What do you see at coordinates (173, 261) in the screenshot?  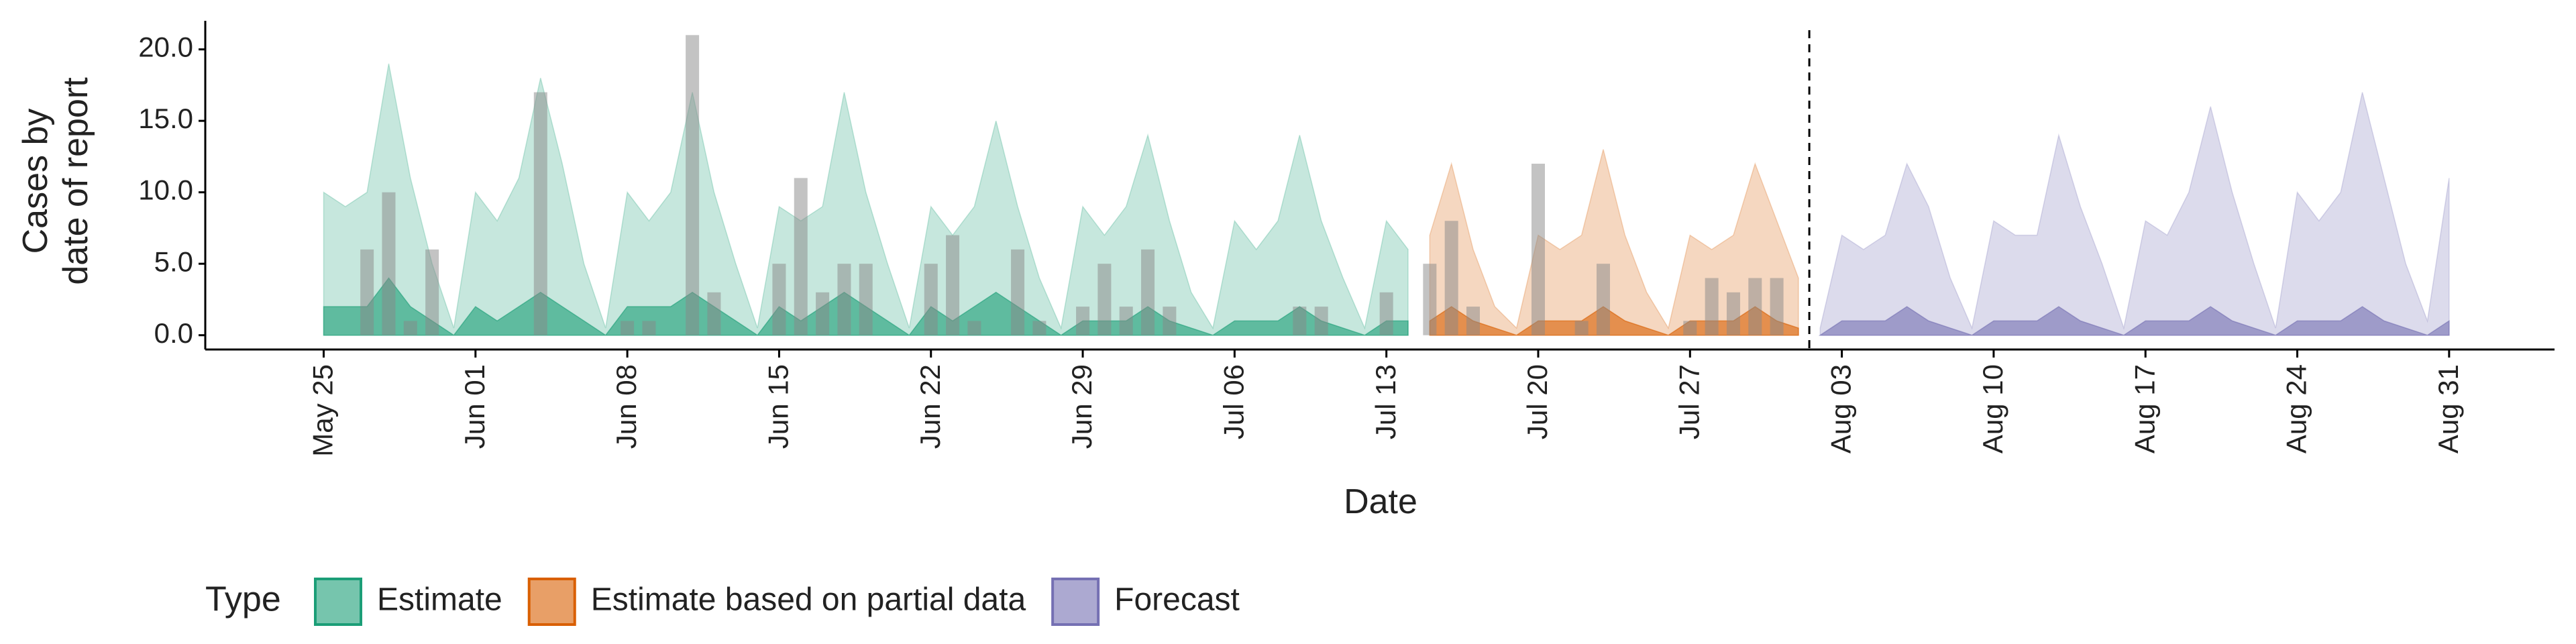 I see `y-tick-label: 5.0` at bounding box center [173, 261].